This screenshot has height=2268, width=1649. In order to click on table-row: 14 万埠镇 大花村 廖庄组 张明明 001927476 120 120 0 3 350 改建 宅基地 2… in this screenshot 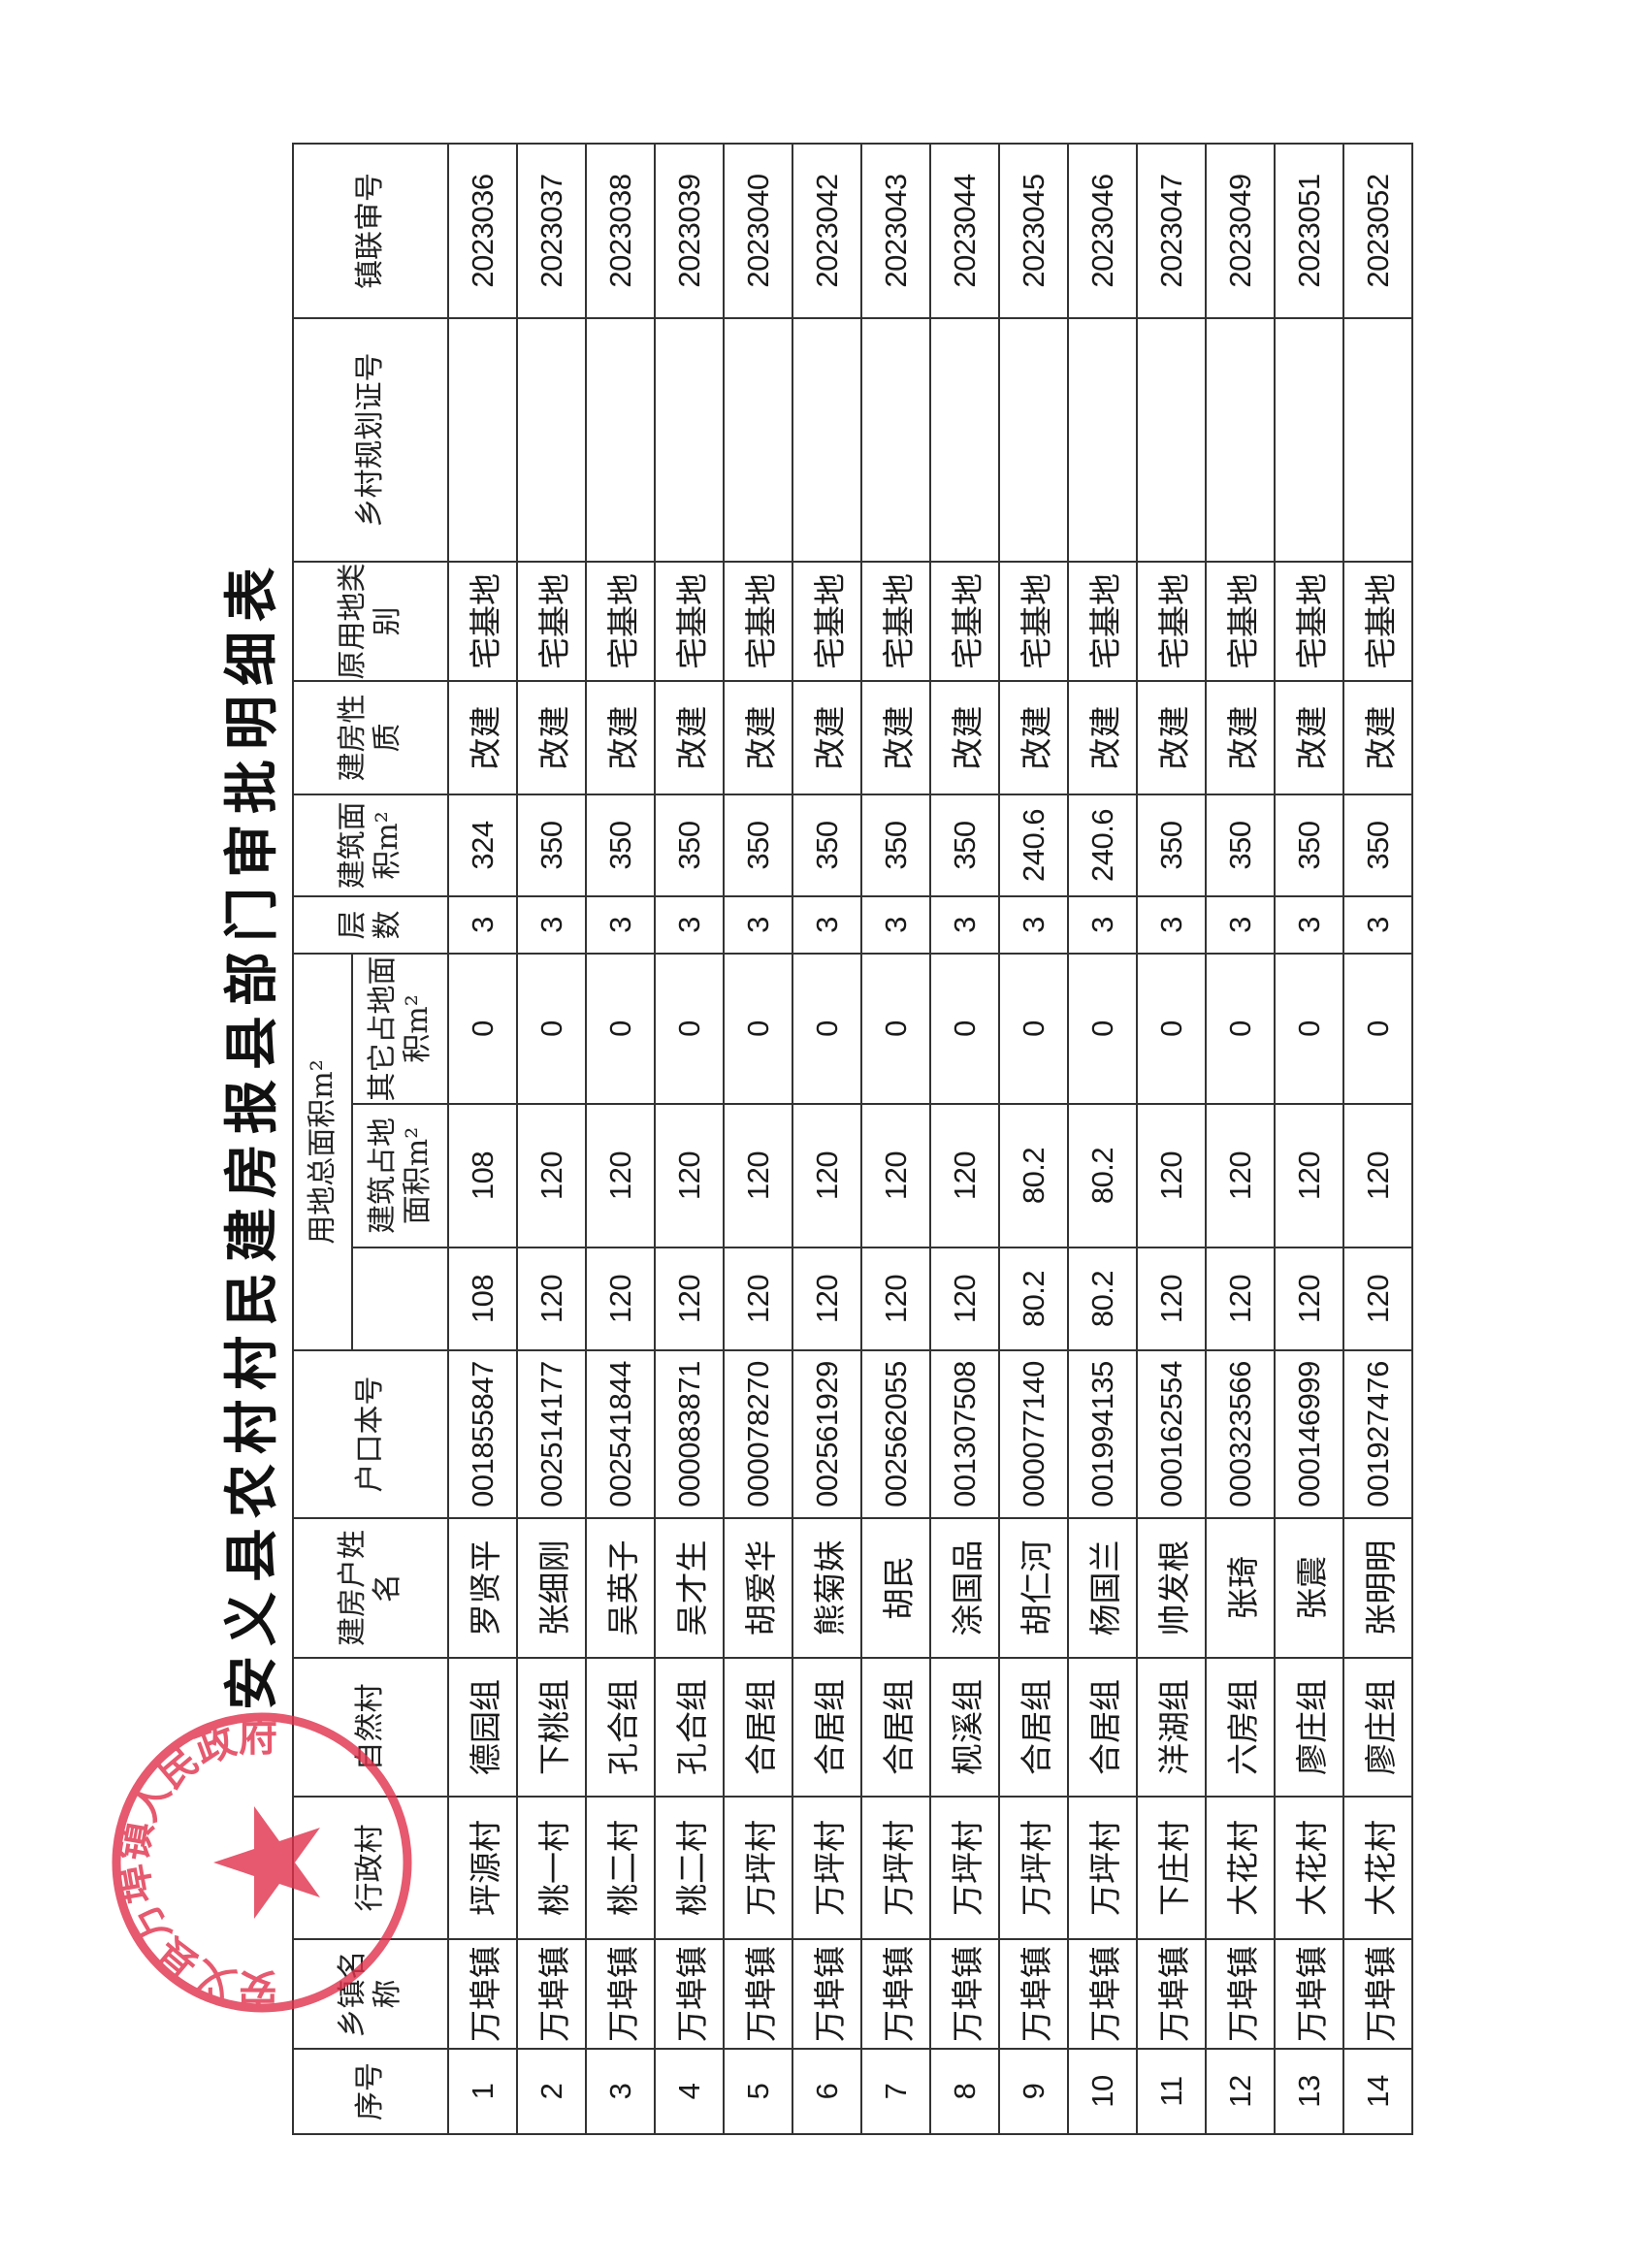, I will do `click(1377, 1138)`.